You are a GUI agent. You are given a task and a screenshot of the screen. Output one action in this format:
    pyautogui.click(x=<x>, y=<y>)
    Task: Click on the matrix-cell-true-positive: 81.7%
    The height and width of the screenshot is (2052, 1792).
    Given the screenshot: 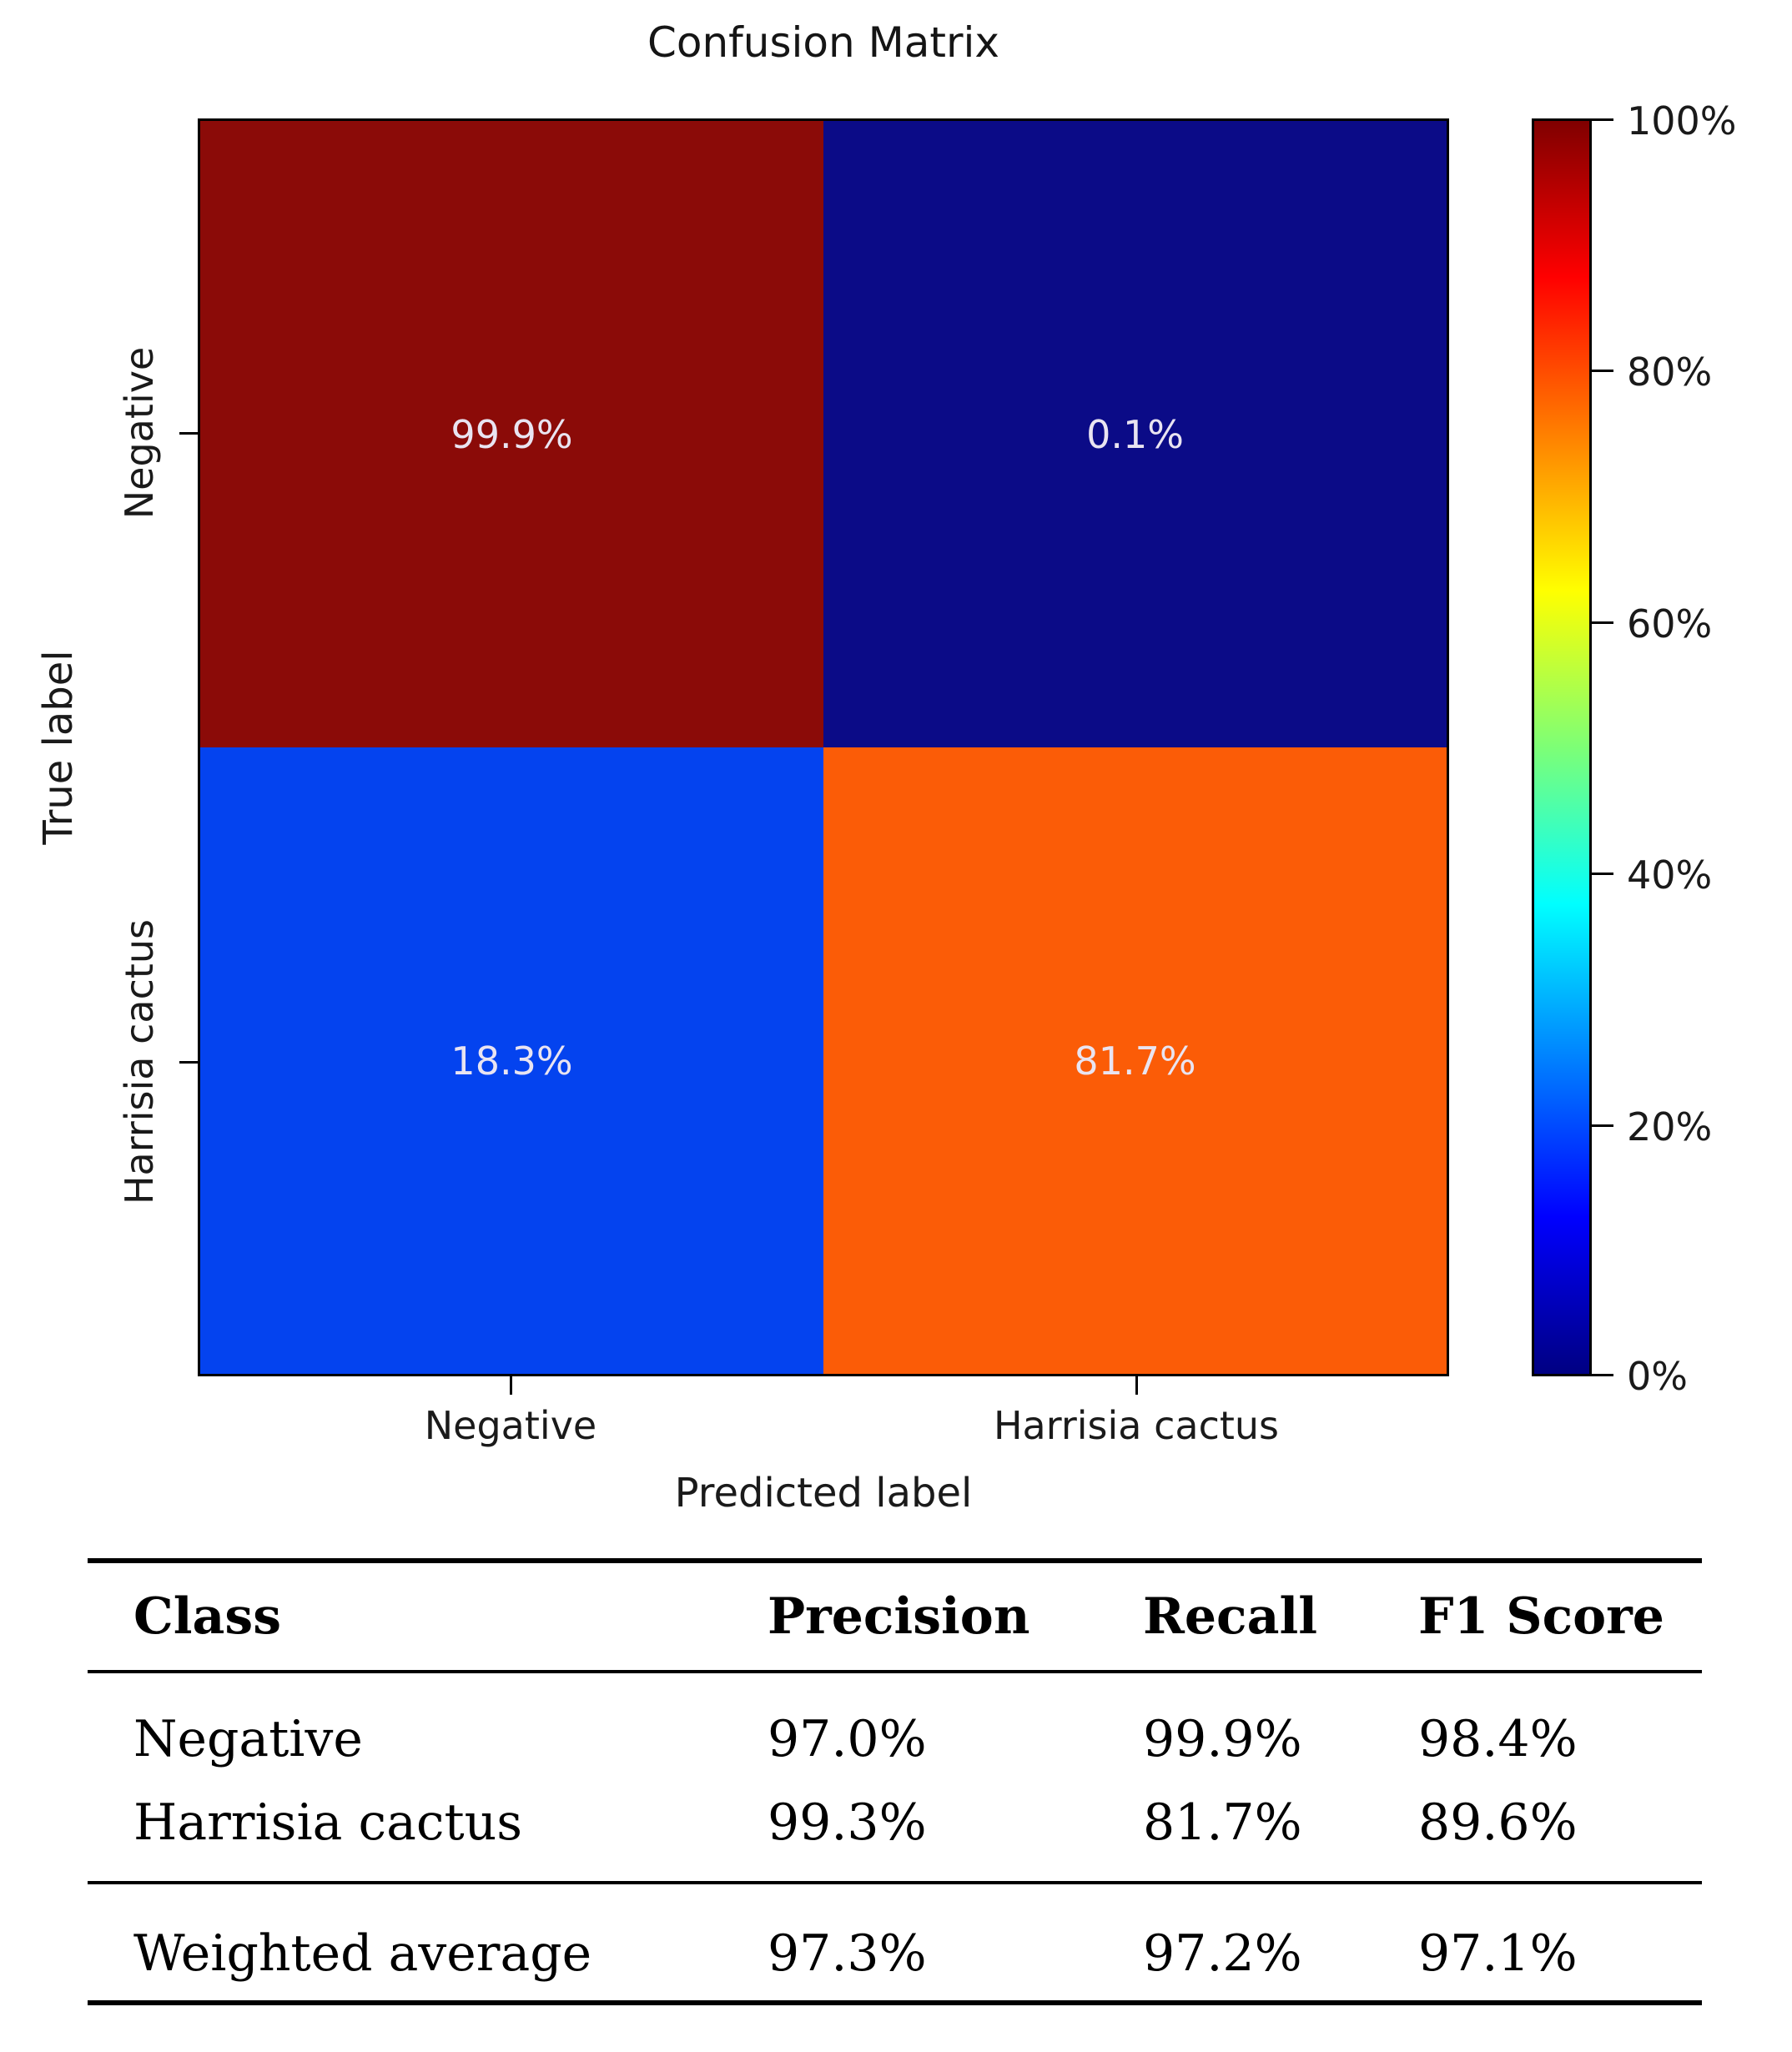 What is the action you would take?
    pyautogui.click(x=1135, y=1060)
    